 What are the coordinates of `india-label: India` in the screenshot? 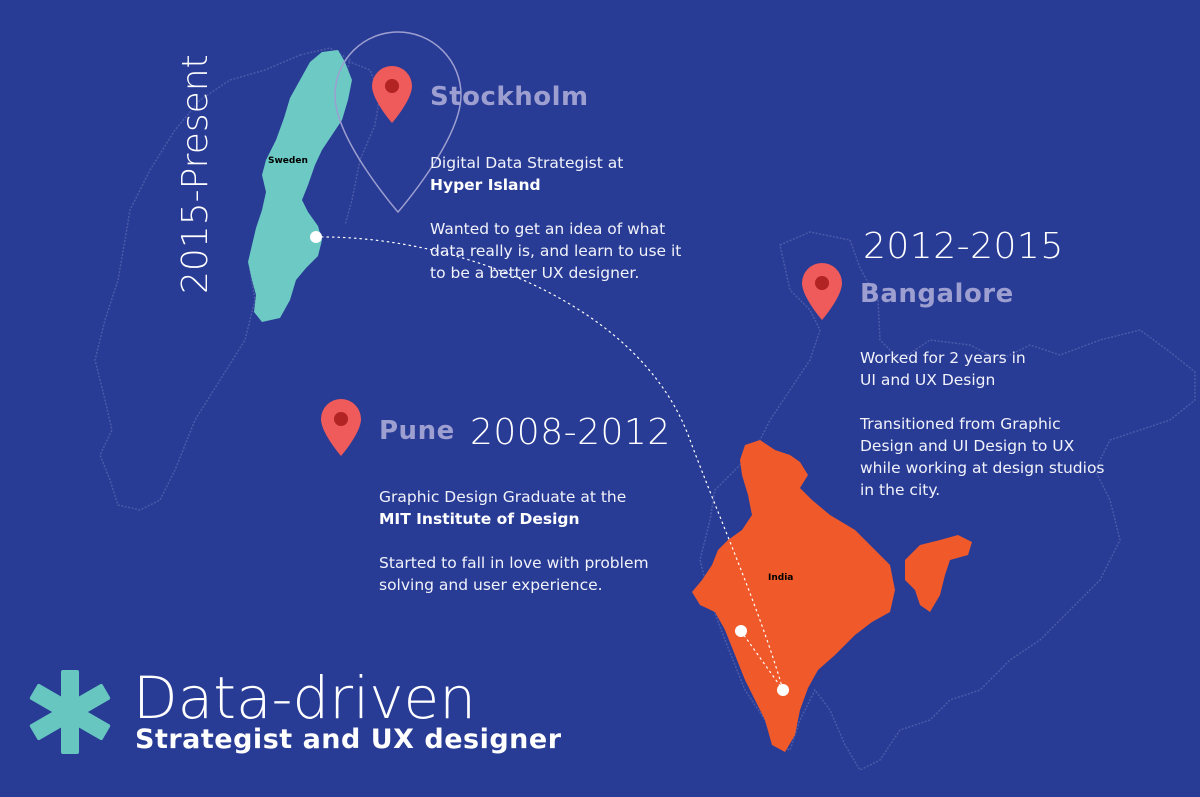 It's located at (780, 578).